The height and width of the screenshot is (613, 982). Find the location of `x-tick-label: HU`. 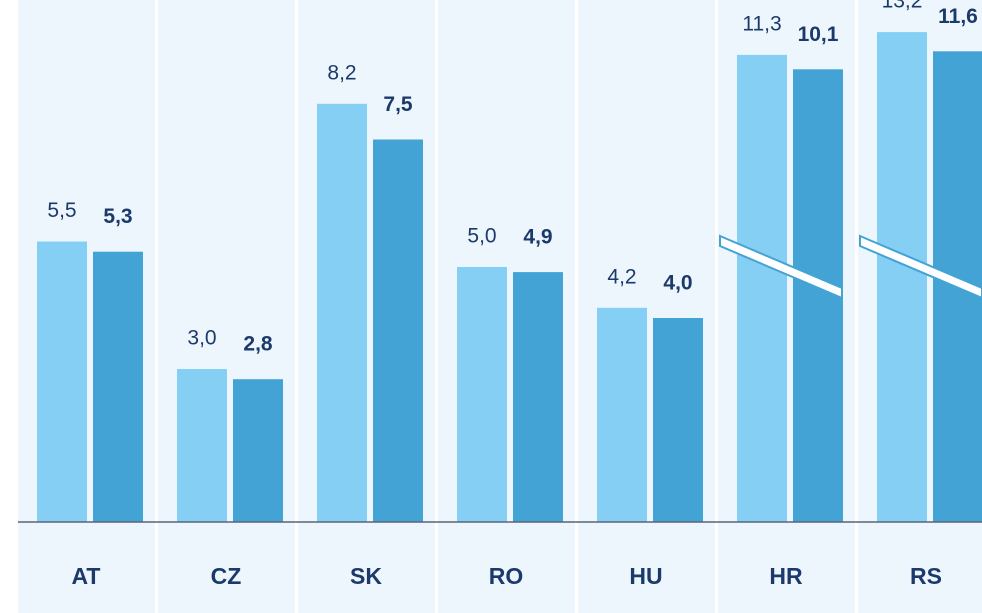

x-tick-label: HU is located at coordinates (645, 576).